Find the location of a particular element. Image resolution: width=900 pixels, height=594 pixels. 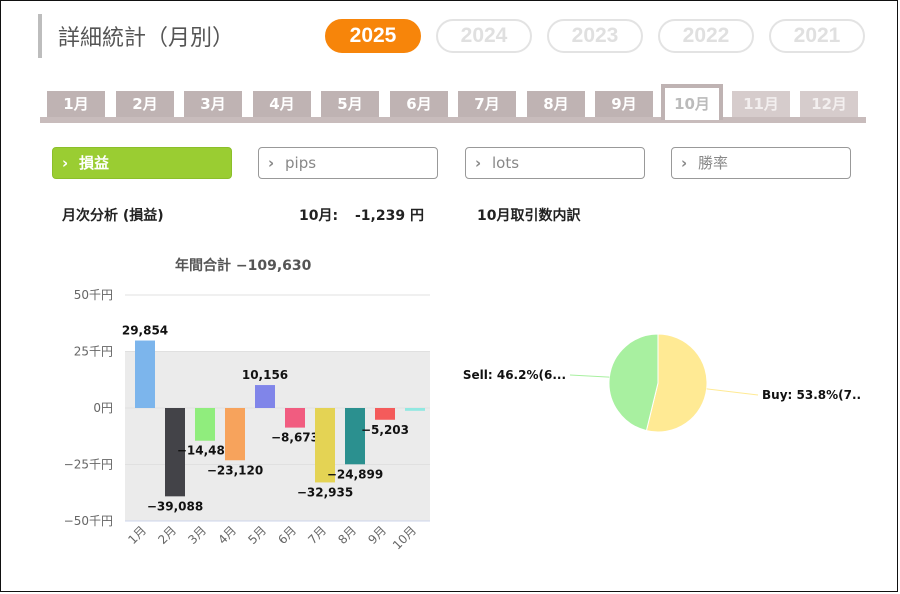

year-button-2021: 2021 is located at coordinates (817, 36).